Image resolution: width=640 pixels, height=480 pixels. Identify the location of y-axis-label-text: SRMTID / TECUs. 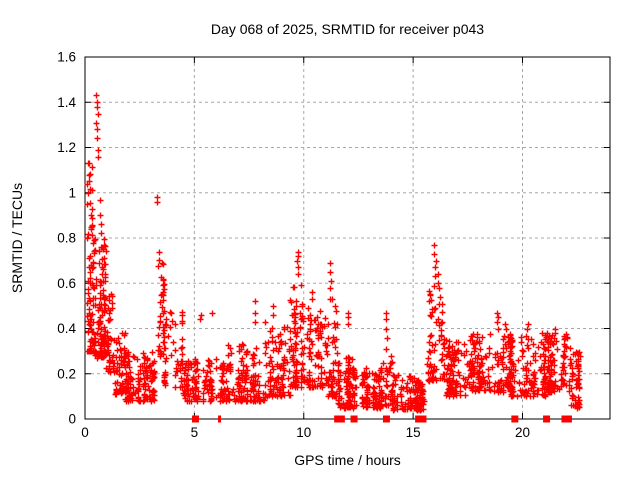
(17, 238).